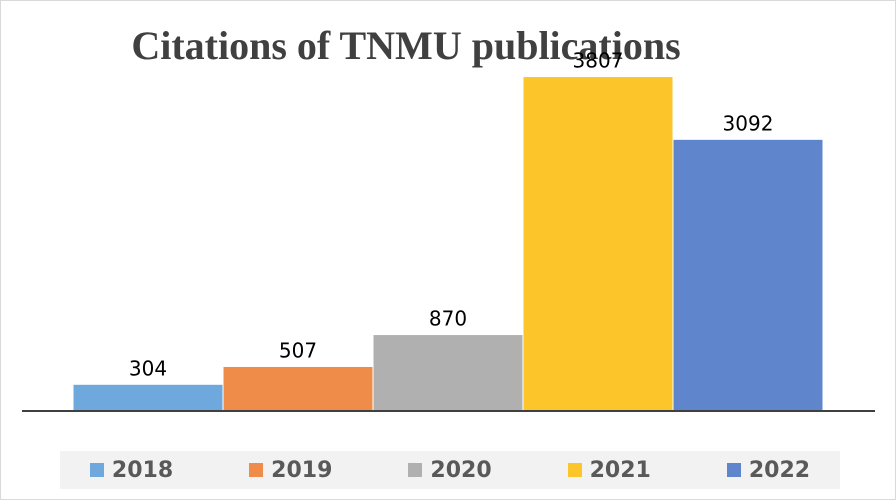 Image resolution: width=896 pixels, height=500 pixels. I want to click on legend-entry-2018: 2018, so click(131, 470).